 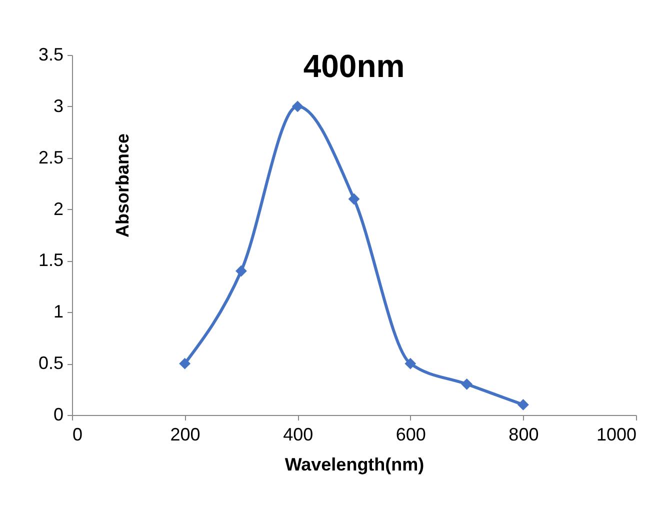 I want to click on x-tick-label: 1000, so click(x=616, y=434).